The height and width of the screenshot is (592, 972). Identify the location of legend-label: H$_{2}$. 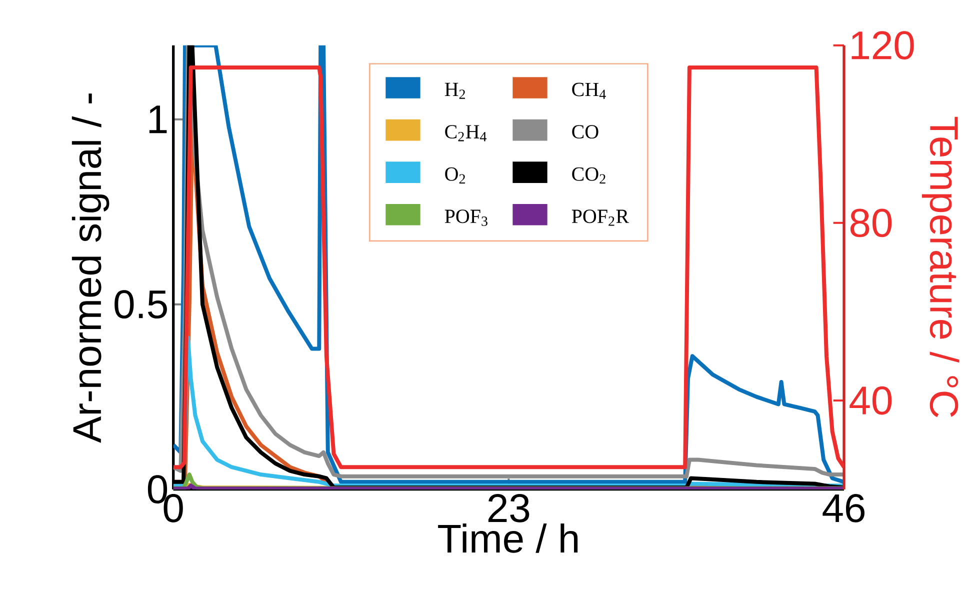
(454, 90).